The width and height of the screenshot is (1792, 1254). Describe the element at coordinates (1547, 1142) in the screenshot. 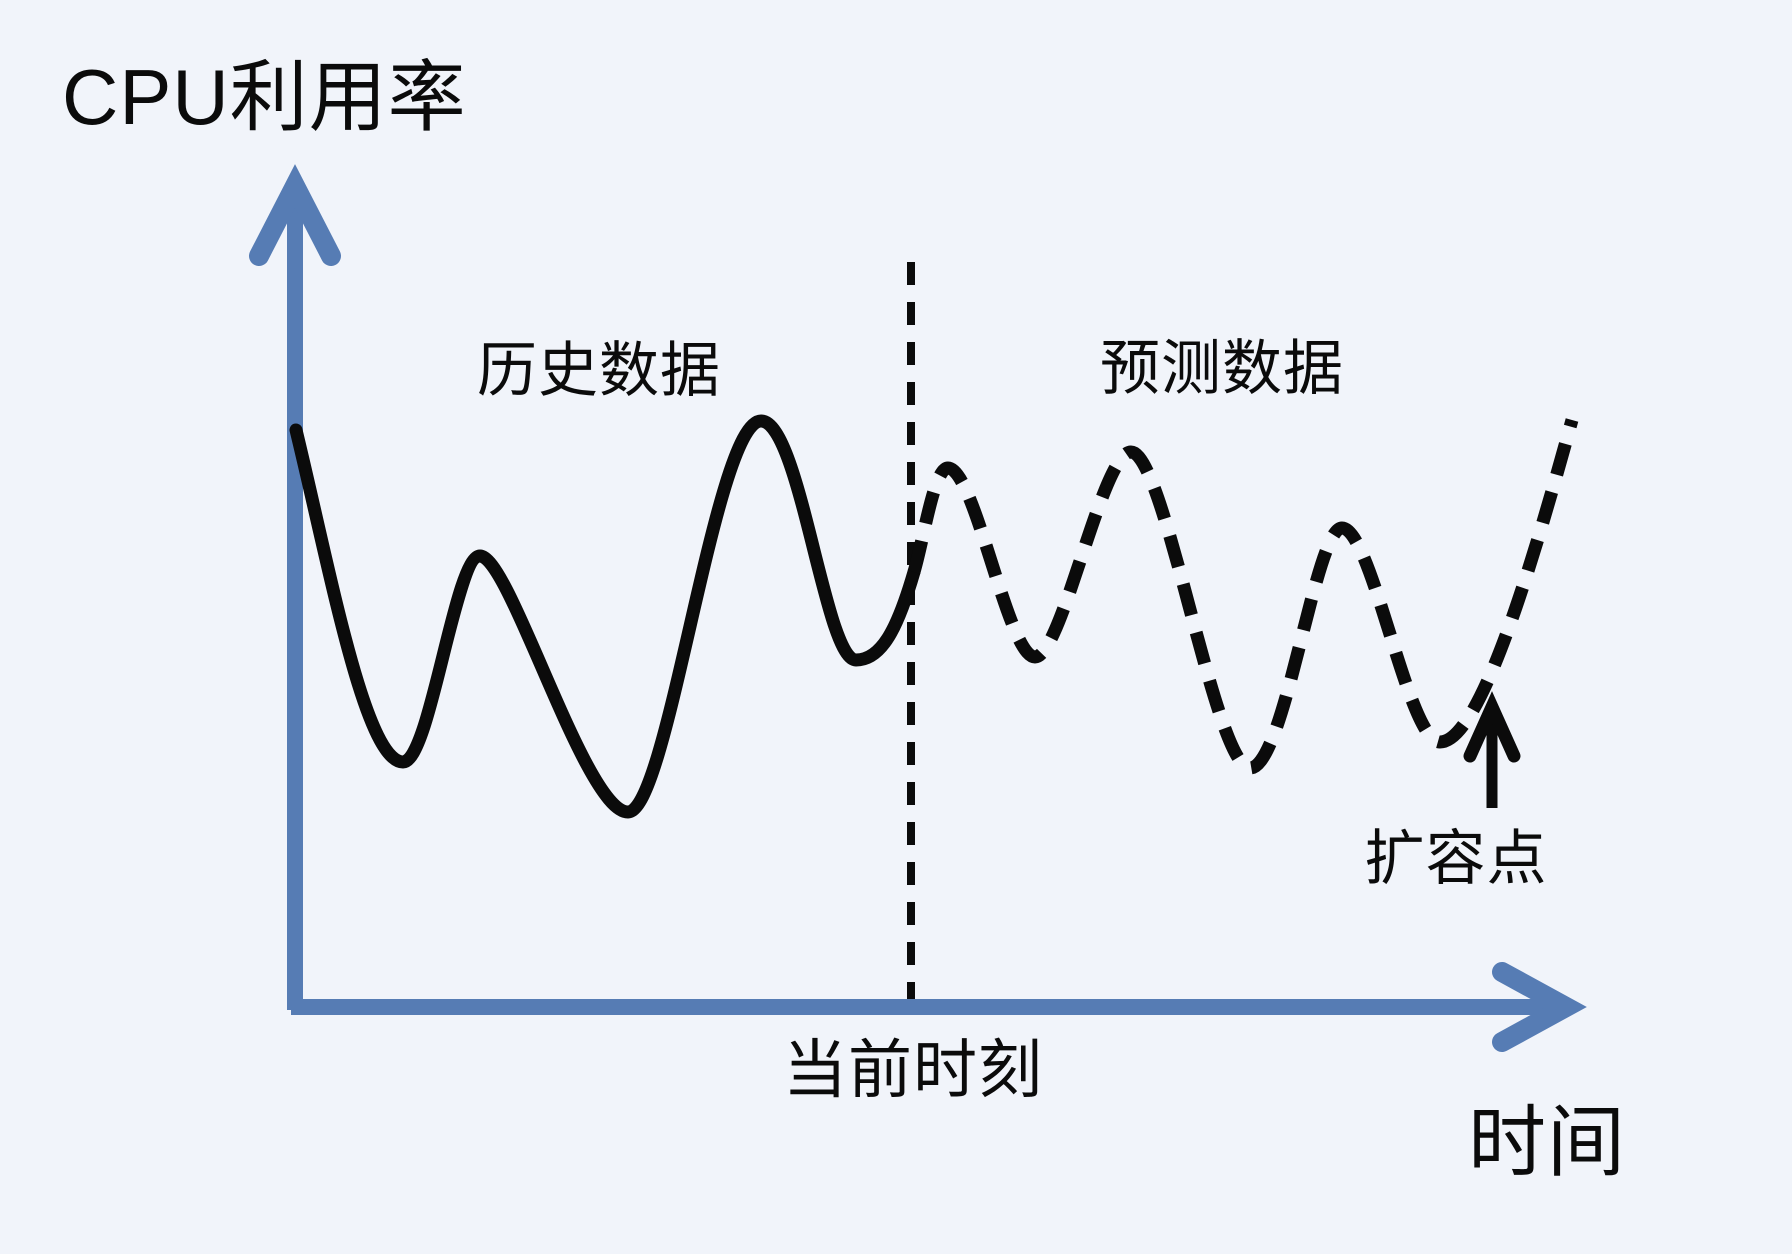

I see `x-axis-title: 时间` at that location.